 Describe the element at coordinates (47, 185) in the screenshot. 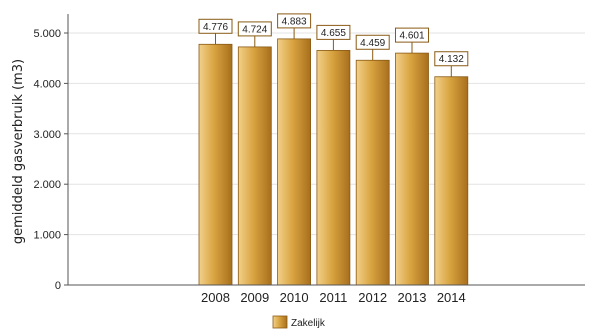

I see `y-tick-label: 2.000` at that location.